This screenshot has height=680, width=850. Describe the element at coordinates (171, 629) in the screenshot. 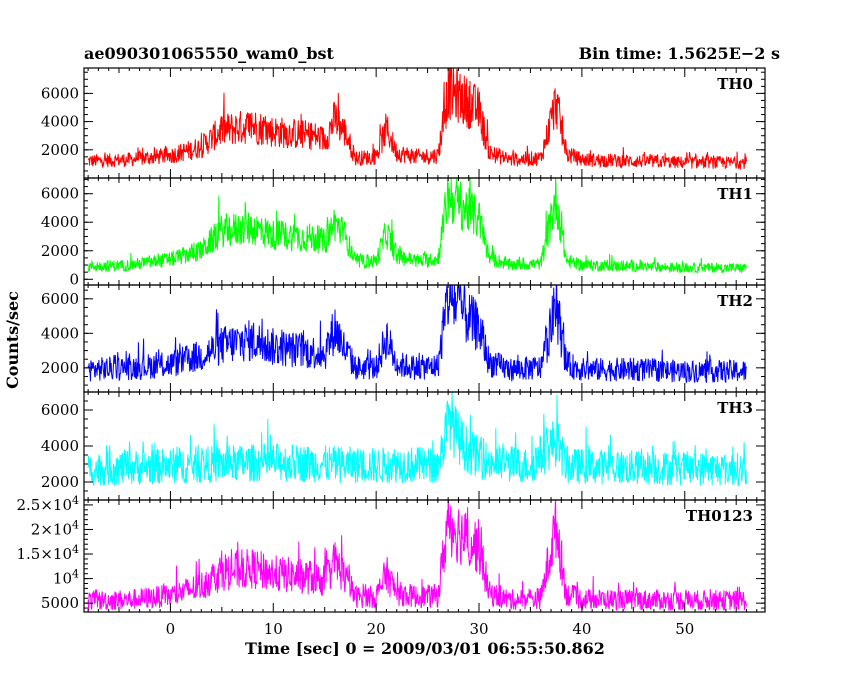

I see `x-tick-label: 0` at that location.